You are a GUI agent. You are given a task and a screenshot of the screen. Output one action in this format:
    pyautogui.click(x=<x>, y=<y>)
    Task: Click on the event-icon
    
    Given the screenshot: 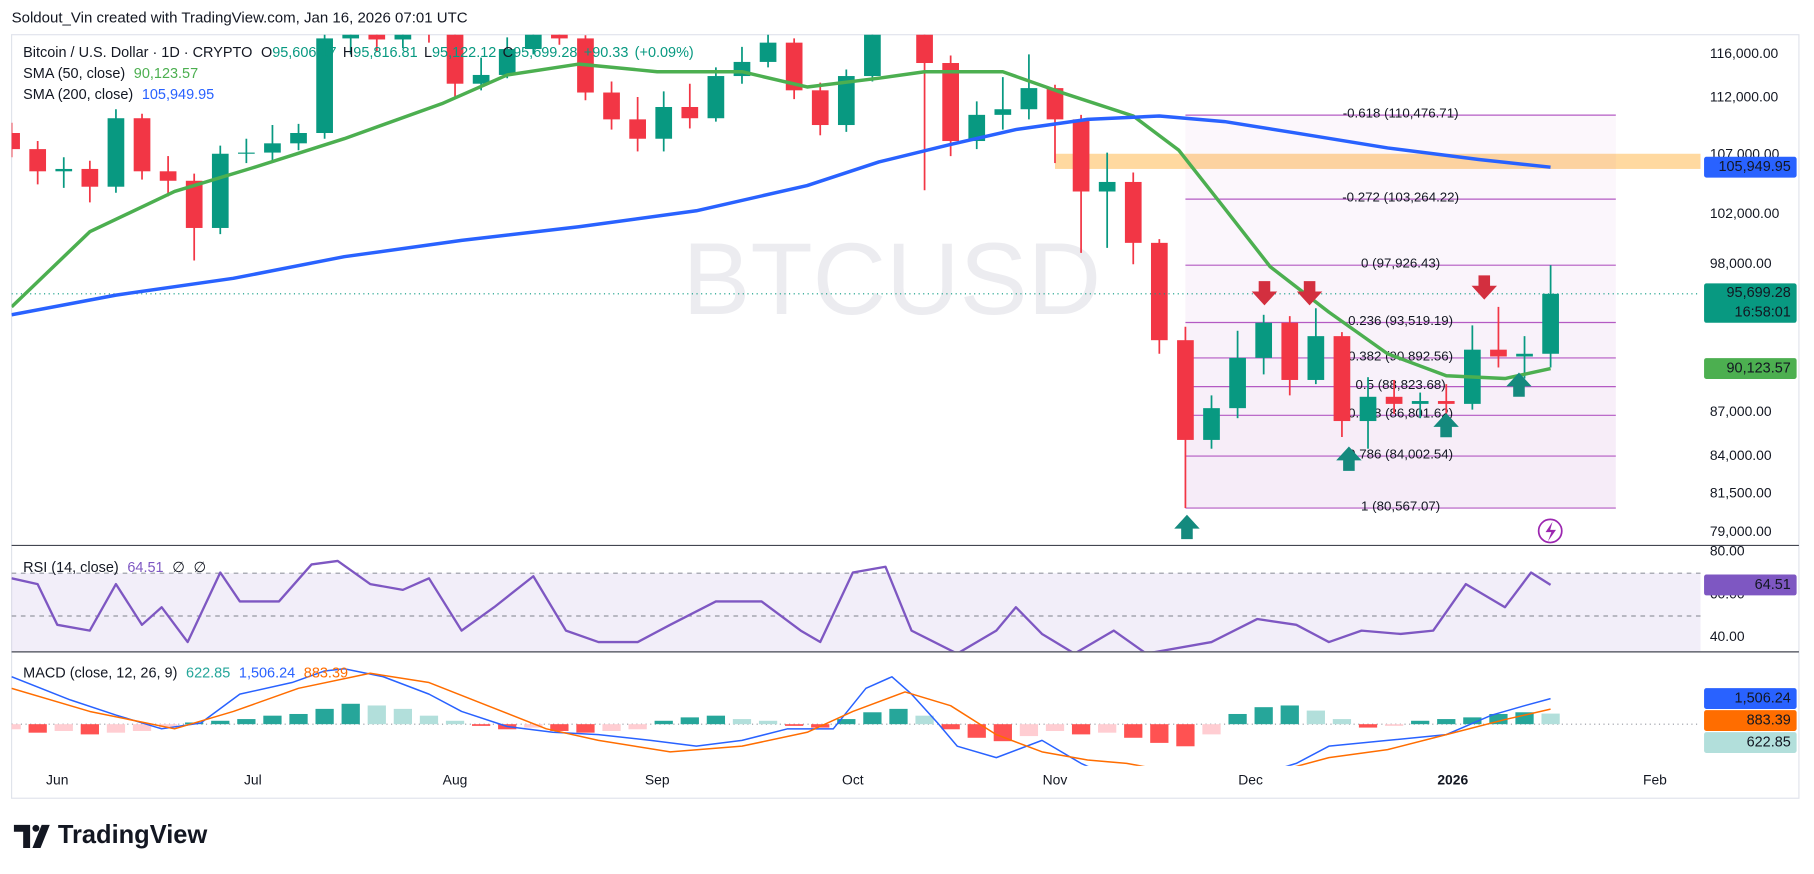 What is the action you would take?
    pyautogui.click(x=1550, y=531)
    